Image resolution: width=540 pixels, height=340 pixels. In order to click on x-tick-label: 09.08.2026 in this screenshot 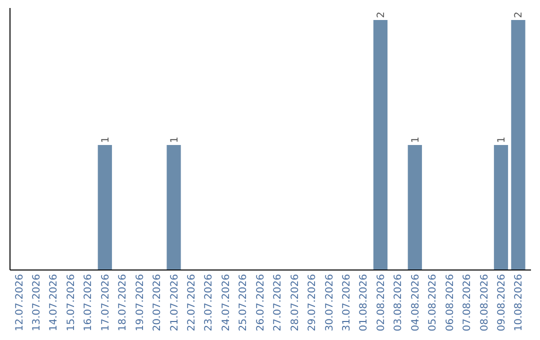, I will do `click(502, 303)`.